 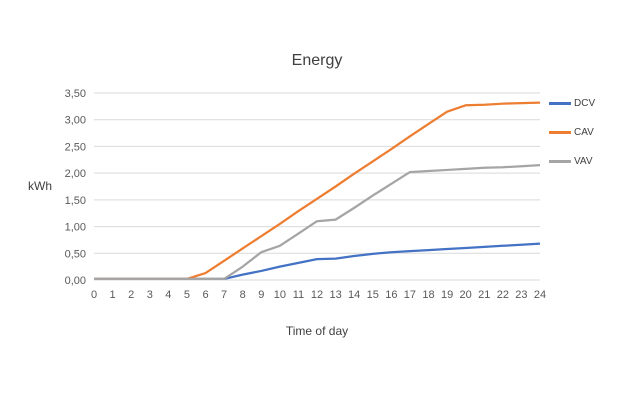 I want to click on x-tick-label: 9, so click(x=261, y=295).